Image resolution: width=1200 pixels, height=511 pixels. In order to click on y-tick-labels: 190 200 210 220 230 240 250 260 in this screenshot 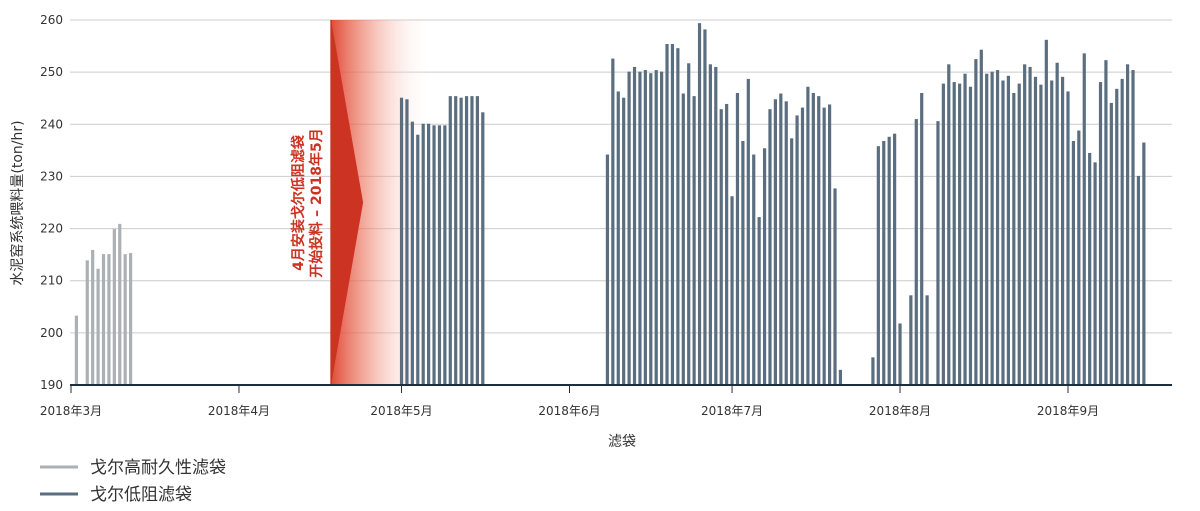, I will do `click(51, 202)`.